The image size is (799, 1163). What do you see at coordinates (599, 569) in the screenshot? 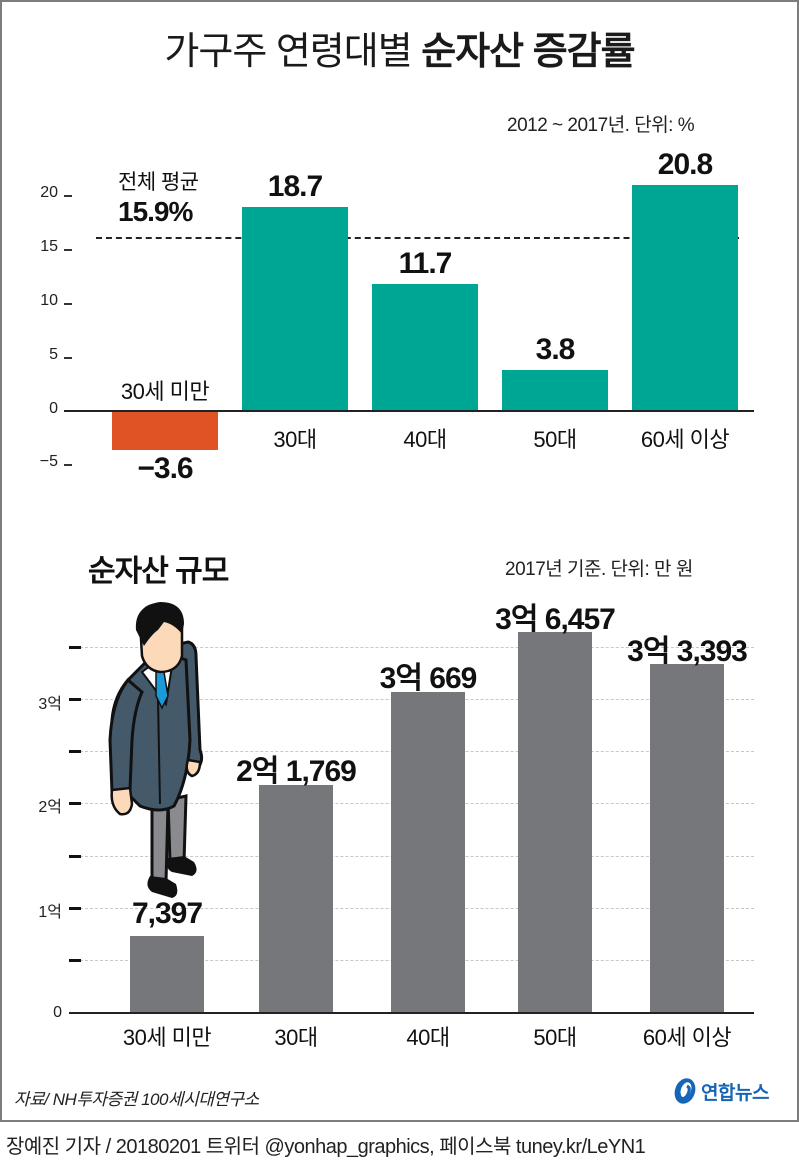
I see `chart2-unit-note: 2017년 기준. 단위: 만 원` at bounding box center [599, 569].